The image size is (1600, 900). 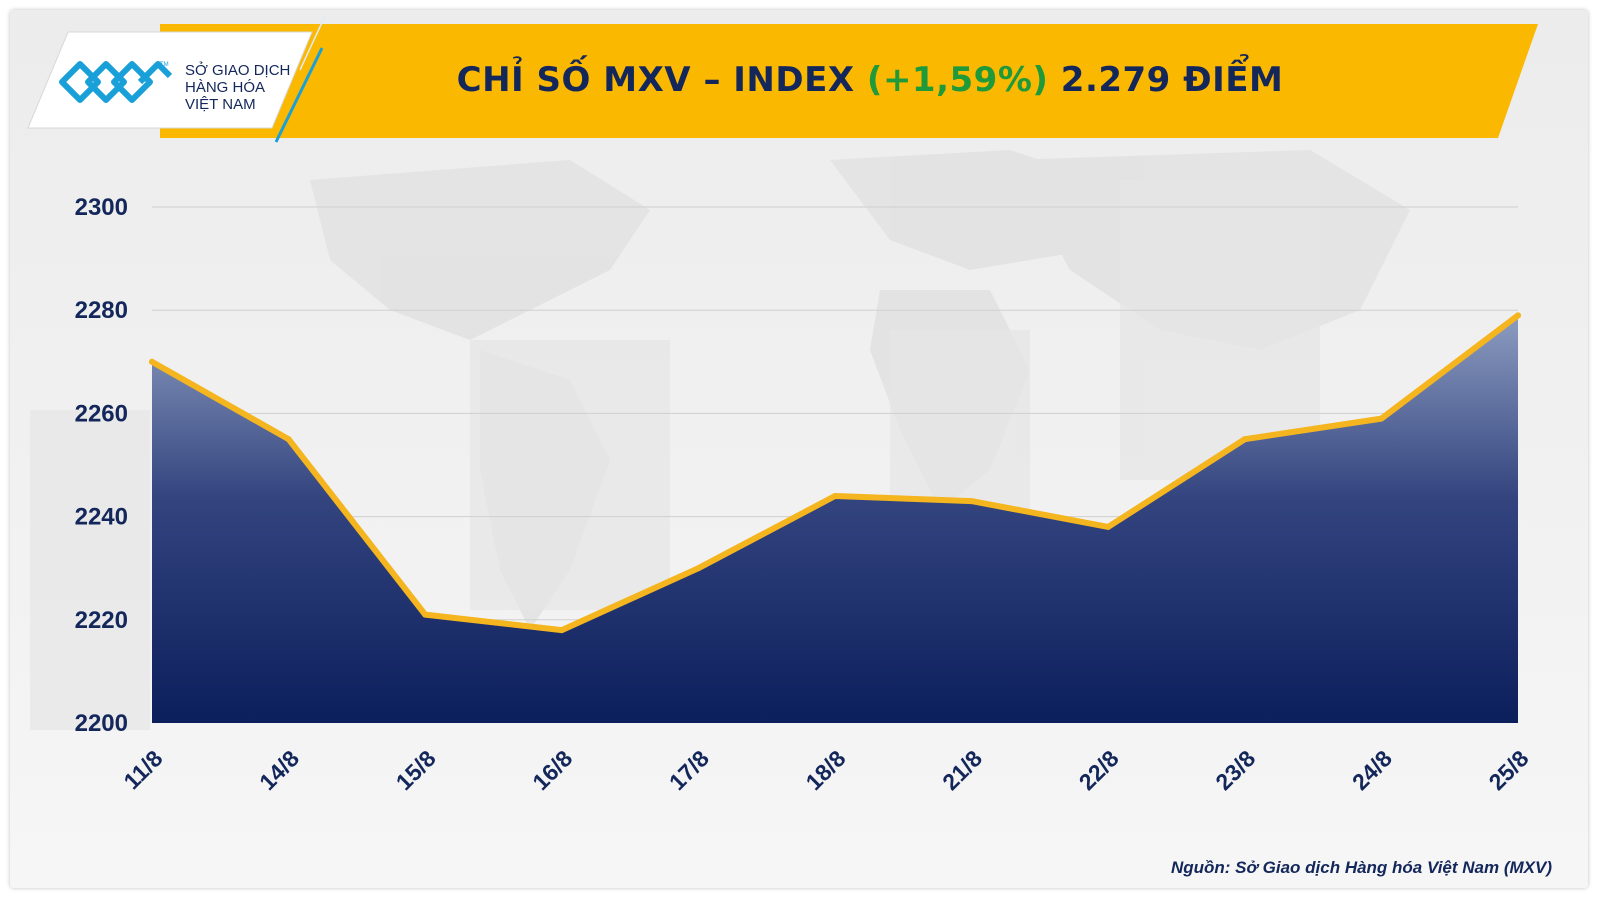 What do you see at coordinates (142, 769) in the screenshot?
I see `x-tick-label: 11/8` at bounding box center [142, 769].